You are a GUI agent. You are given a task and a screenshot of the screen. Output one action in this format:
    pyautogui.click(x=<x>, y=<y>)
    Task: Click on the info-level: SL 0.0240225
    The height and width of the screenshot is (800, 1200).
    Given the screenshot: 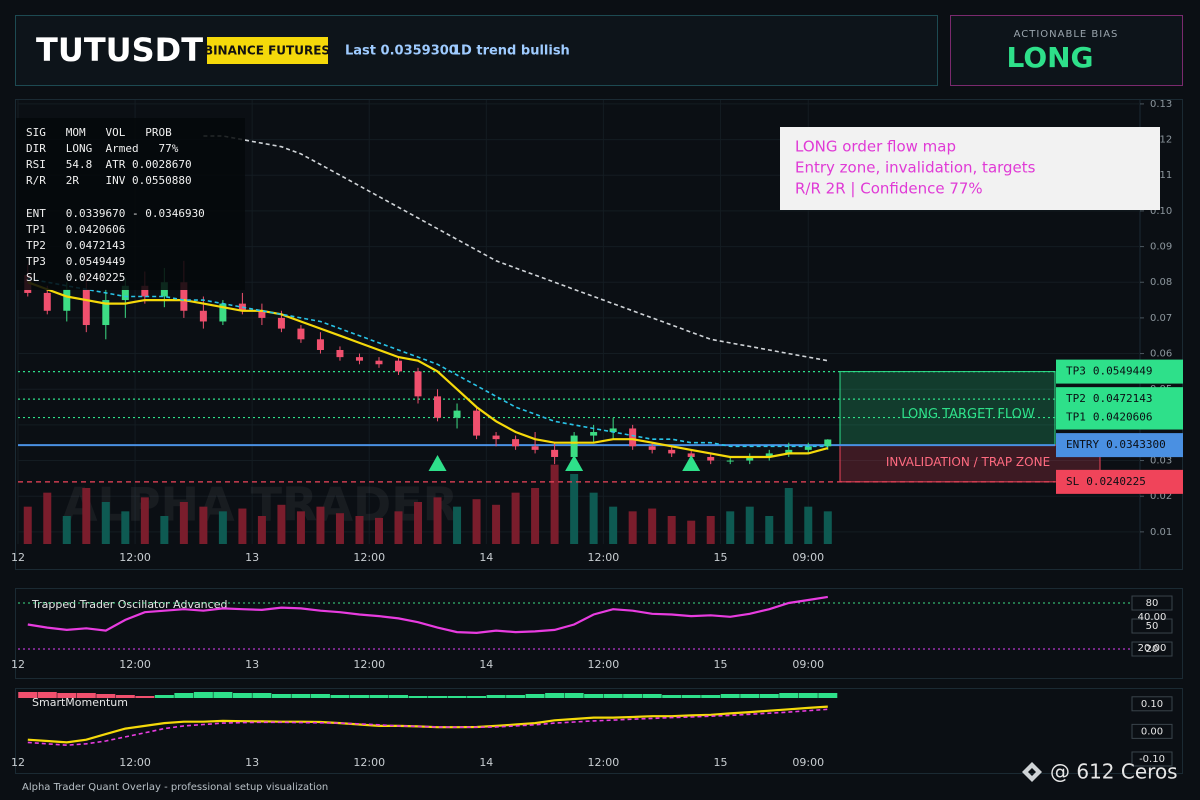 What is the action you would take?
    pyautogui.click(x=75, y=277)
    